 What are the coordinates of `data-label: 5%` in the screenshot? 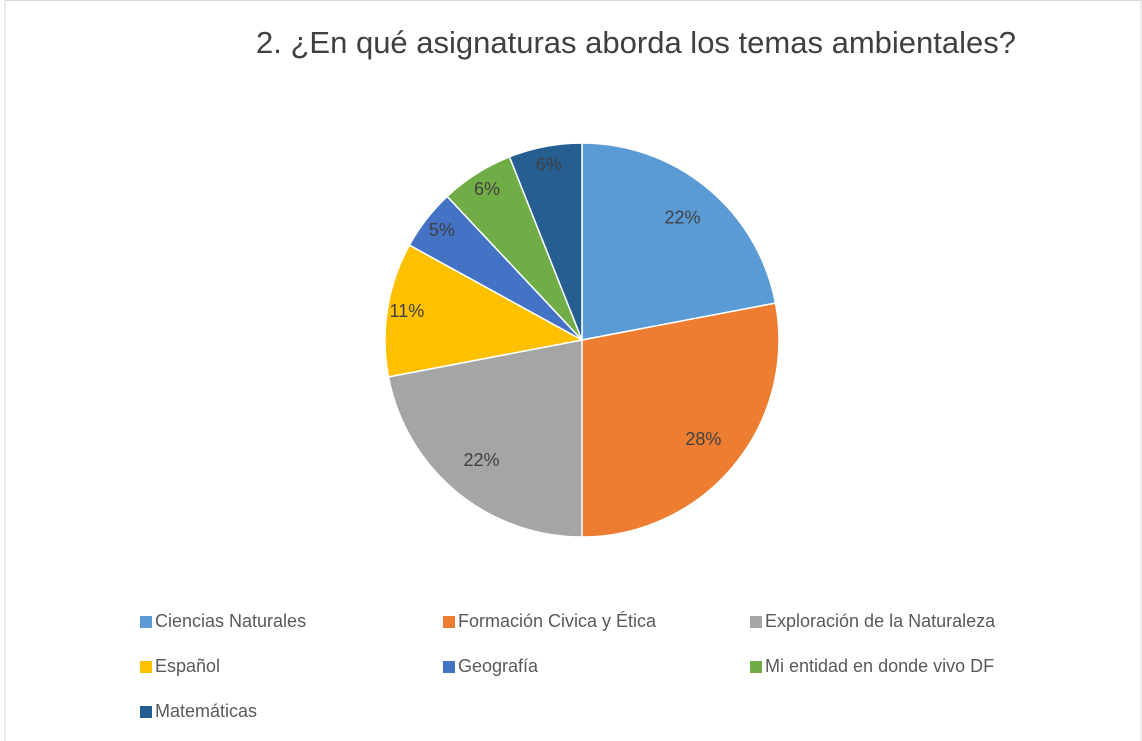 It's located at (442, 230).